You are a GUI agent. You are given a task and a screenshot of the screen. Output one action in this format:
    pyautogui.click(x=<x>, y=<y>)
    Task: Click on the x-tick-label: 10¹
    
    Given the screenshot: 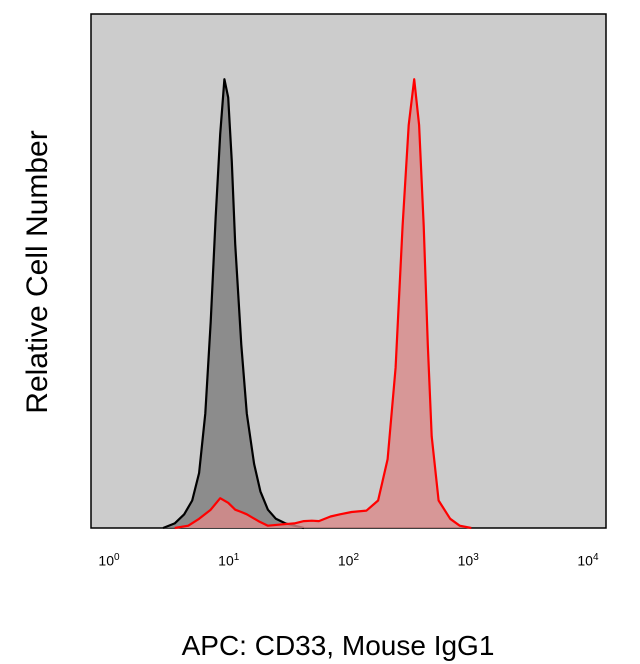 What is the action you would take?
    pyautogui.click(x=229, y=560)
    